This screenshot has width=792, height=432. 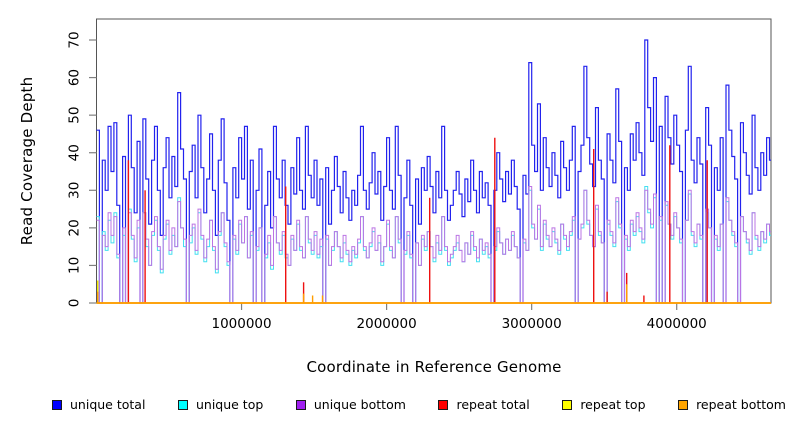 What do you see at coordinates (75, 77) in the screenshot?
I see `y-tick-label: 60` at bounding box center [75, 77].